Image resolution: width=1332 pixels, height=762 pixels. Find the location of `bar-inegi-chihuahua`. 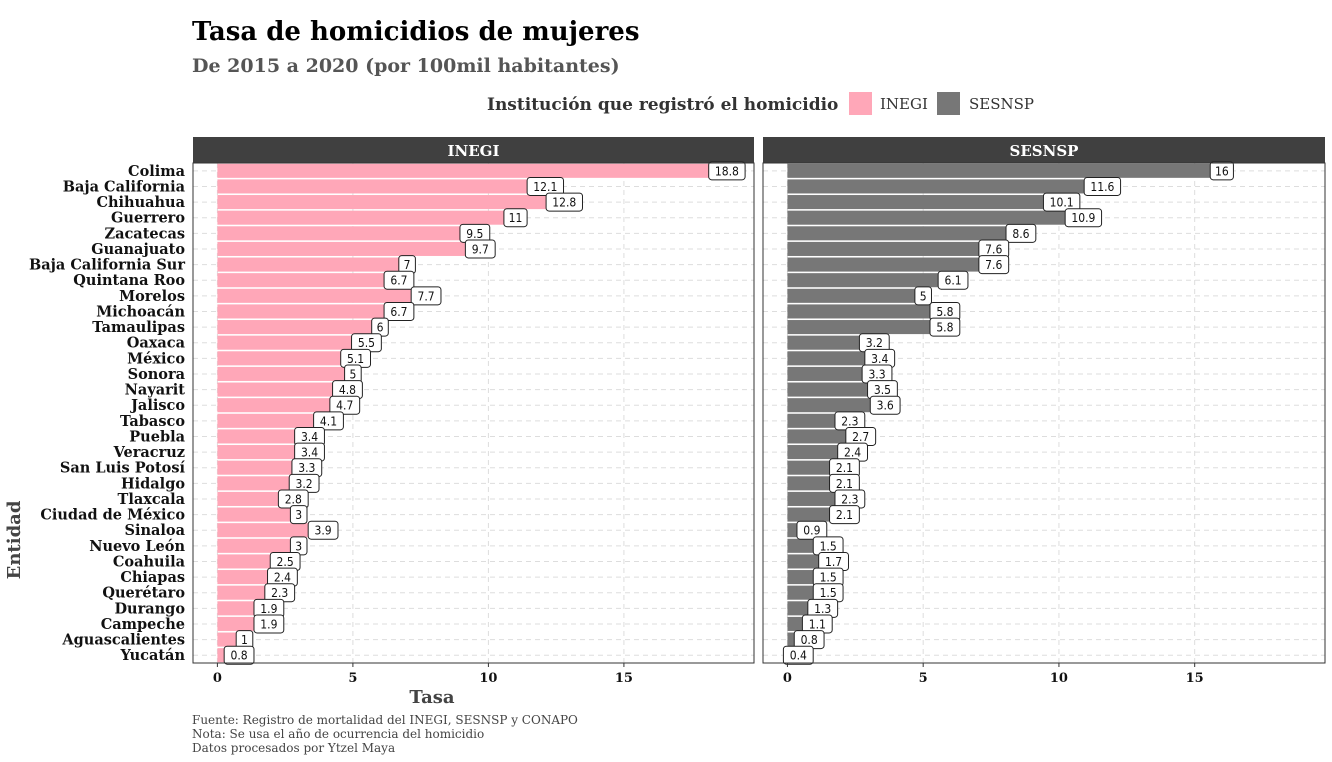

bar-inegi-chihuahua is located at coordinates (391, 202).